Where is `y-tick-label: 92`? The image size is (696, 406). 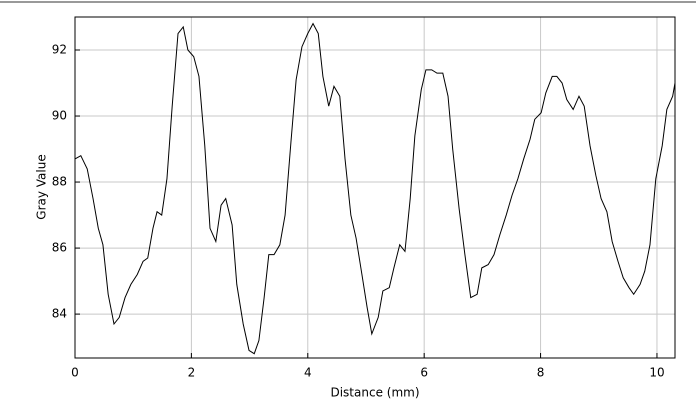
y-tick-label: 92 is located at coordinates (59, 50).